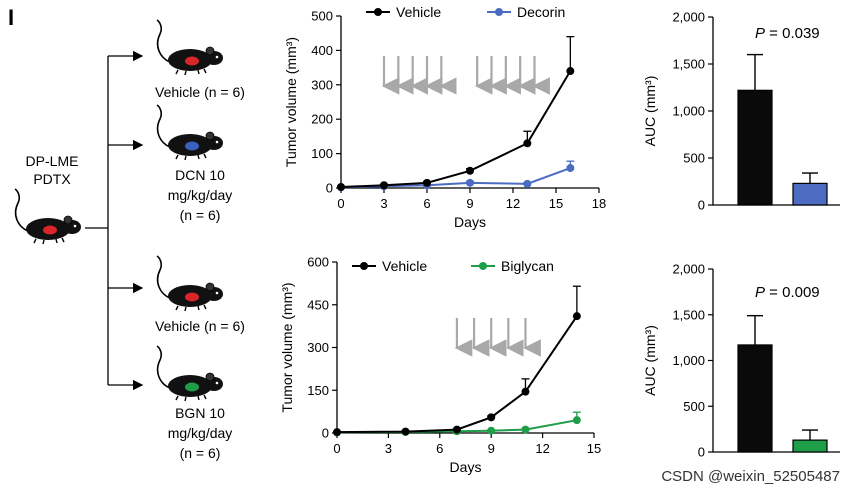 Image resolution: width=855 pixels, height=494 pixels. I want to click on y-tick-label: 450, so click(318, 304).